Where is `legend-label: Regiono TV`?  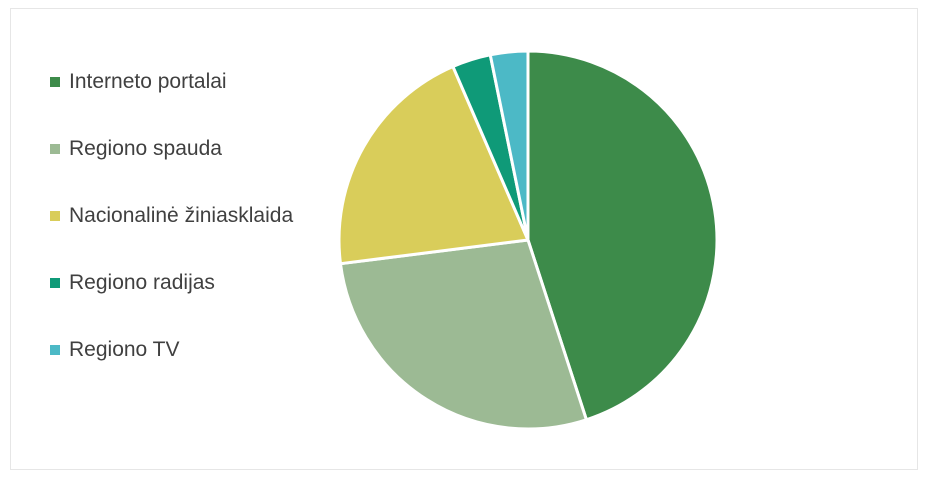
legend-label: Regiono TV is located at coordinates (124, 349).